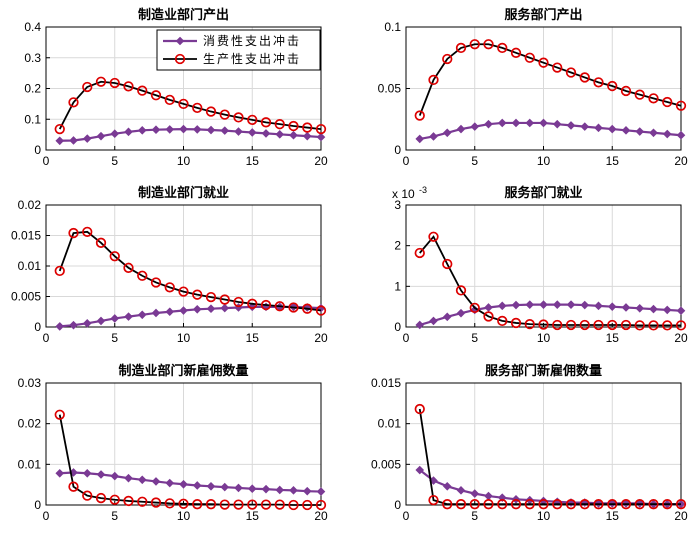 This screenshot has height=533, width=700. What do you see at coordinates (32, 27) in the screenshot?
I see `y-tick-label: 0.4` at bounding box center [32, 27].